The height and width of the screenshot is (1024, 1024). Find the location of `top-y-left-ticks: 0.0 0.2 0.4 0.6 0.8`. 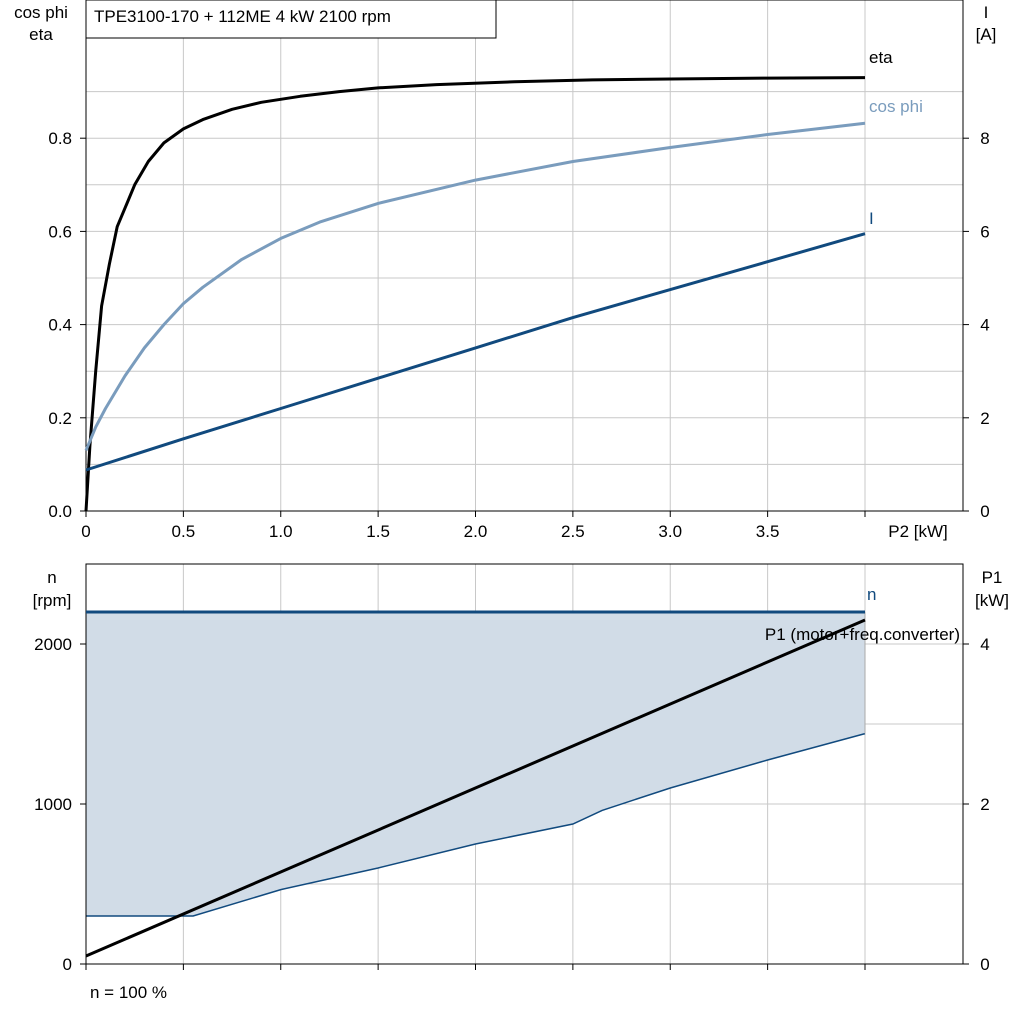

top-y-left-ticks: 0.0 0.2 0.4 0.6 0.8 is located at coordinates (67, 325).